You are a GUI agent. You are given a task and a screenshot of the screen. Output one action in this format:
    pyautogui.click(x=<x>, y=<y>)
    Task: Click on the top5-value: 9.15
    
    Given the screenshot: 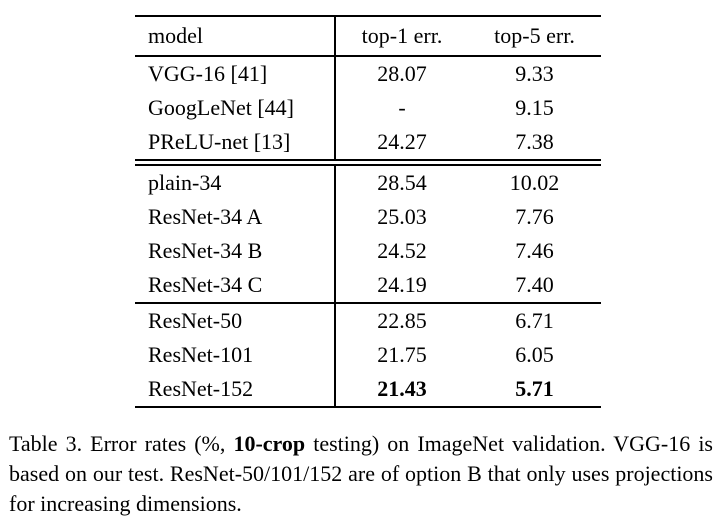 What is the action you would take?
    pyautogui.click(x=534, y=107)
    